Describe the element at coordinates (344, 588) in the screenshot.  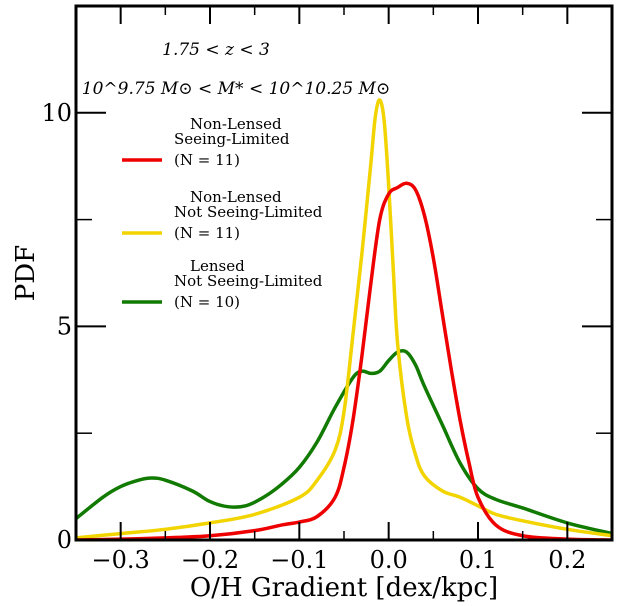
I see `x-axis-label: O/H Gradient [dex/kpc]` at that location.